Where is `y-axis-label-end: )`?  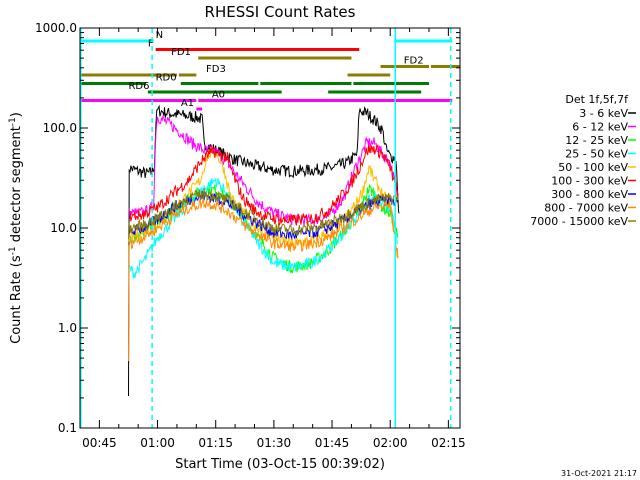
y-axis-label-end: ) is located at coordinates (16, 114).